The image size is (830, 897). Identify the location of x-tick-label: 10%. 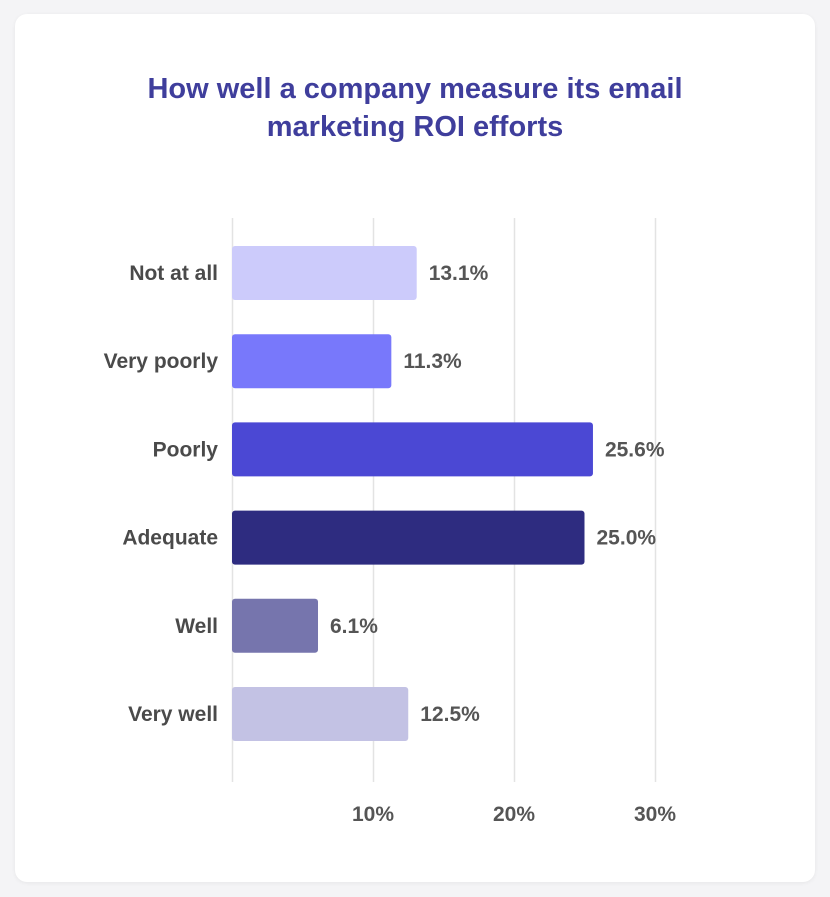
(373, 814).